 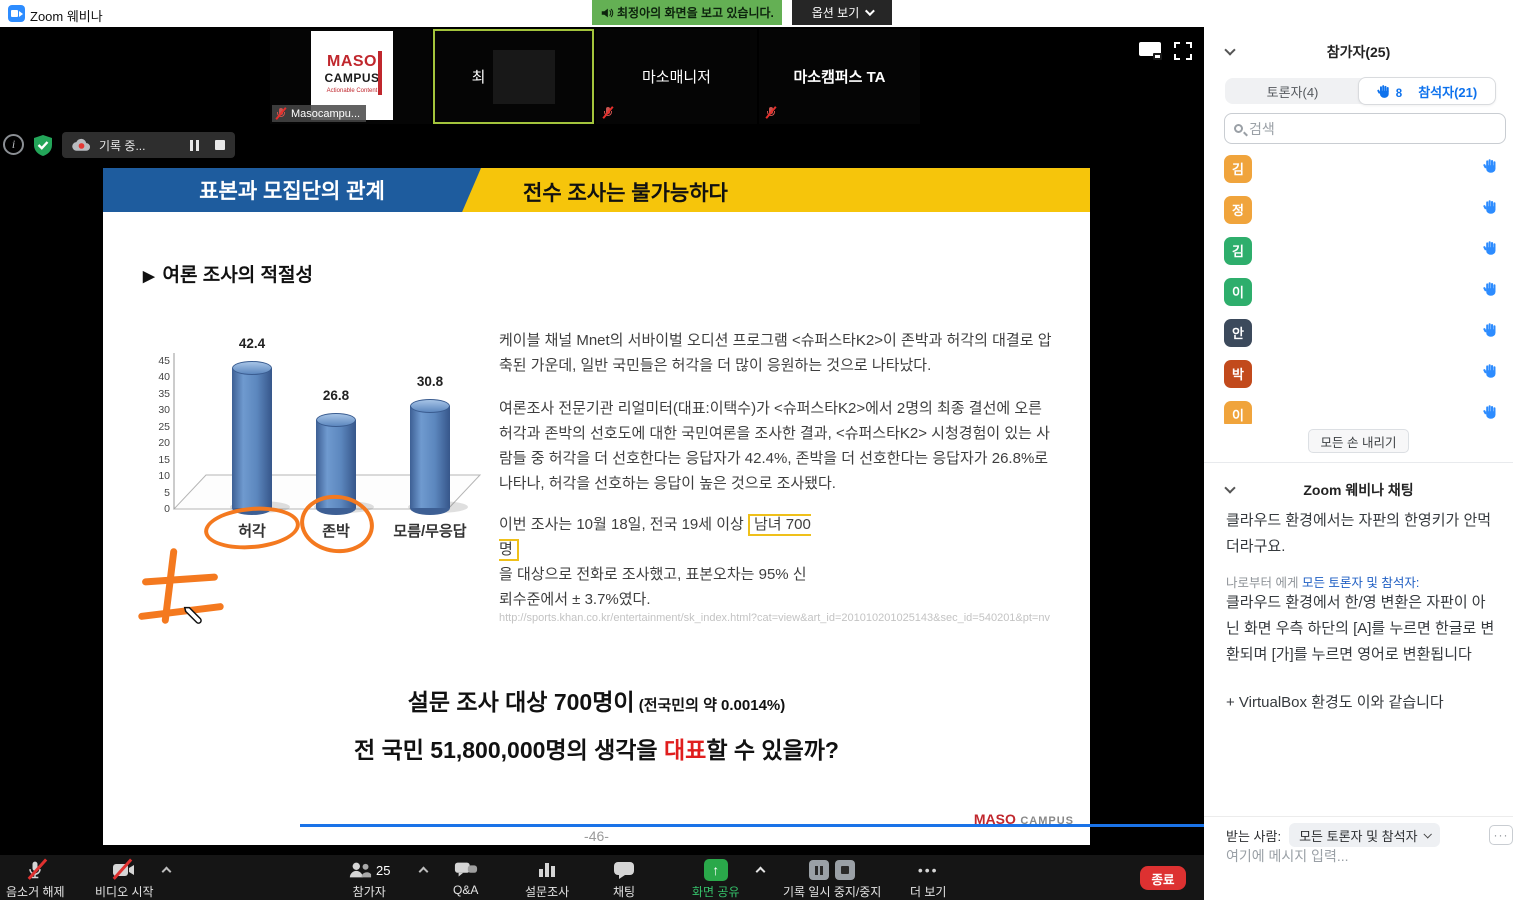 I want to click on slide-header-yellow: 전수 조사는 불가능하다, so click(x=766, y=190).